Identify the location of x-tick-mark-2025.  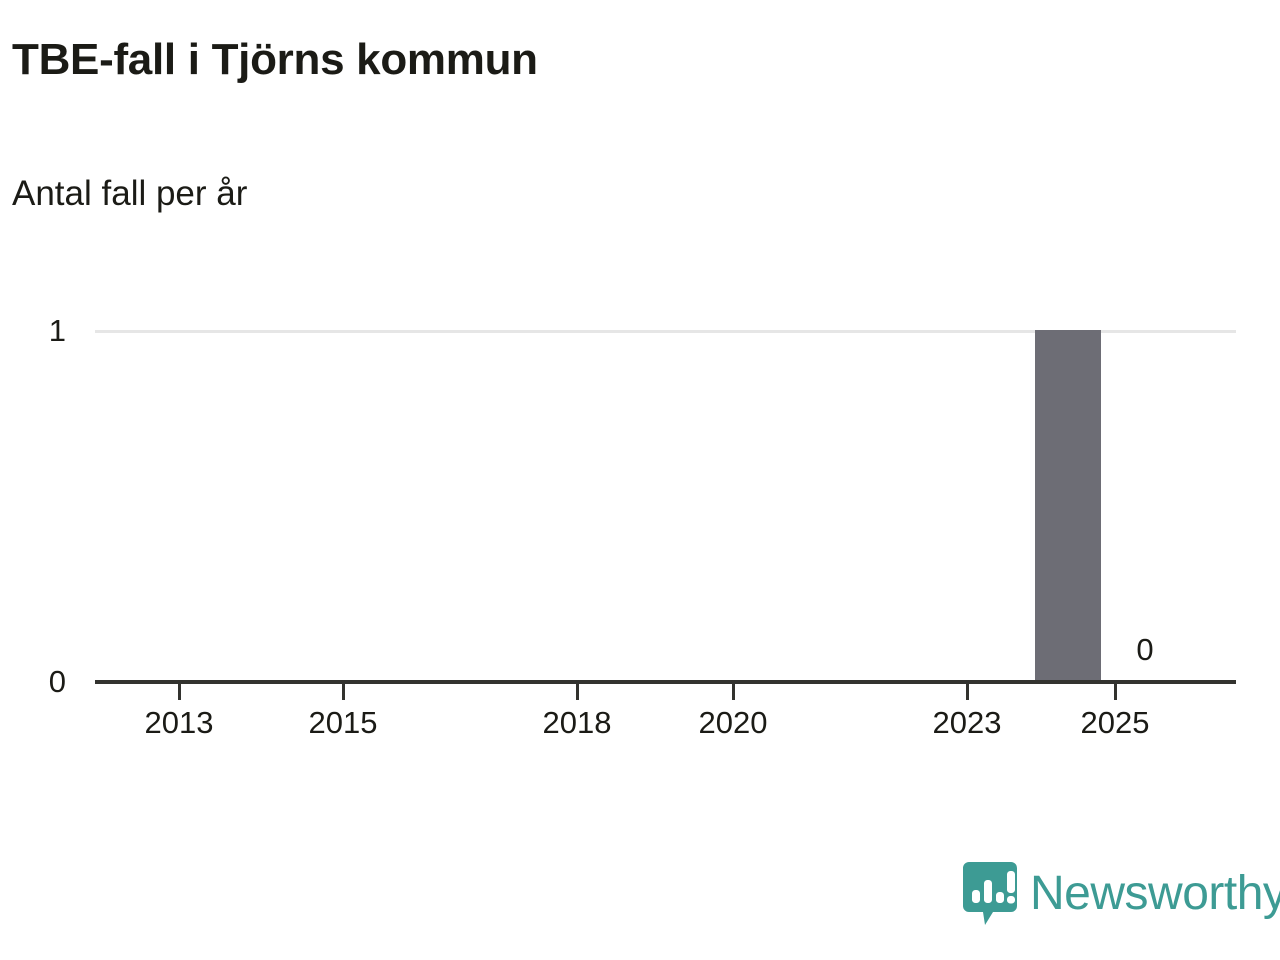
(1115, 692).